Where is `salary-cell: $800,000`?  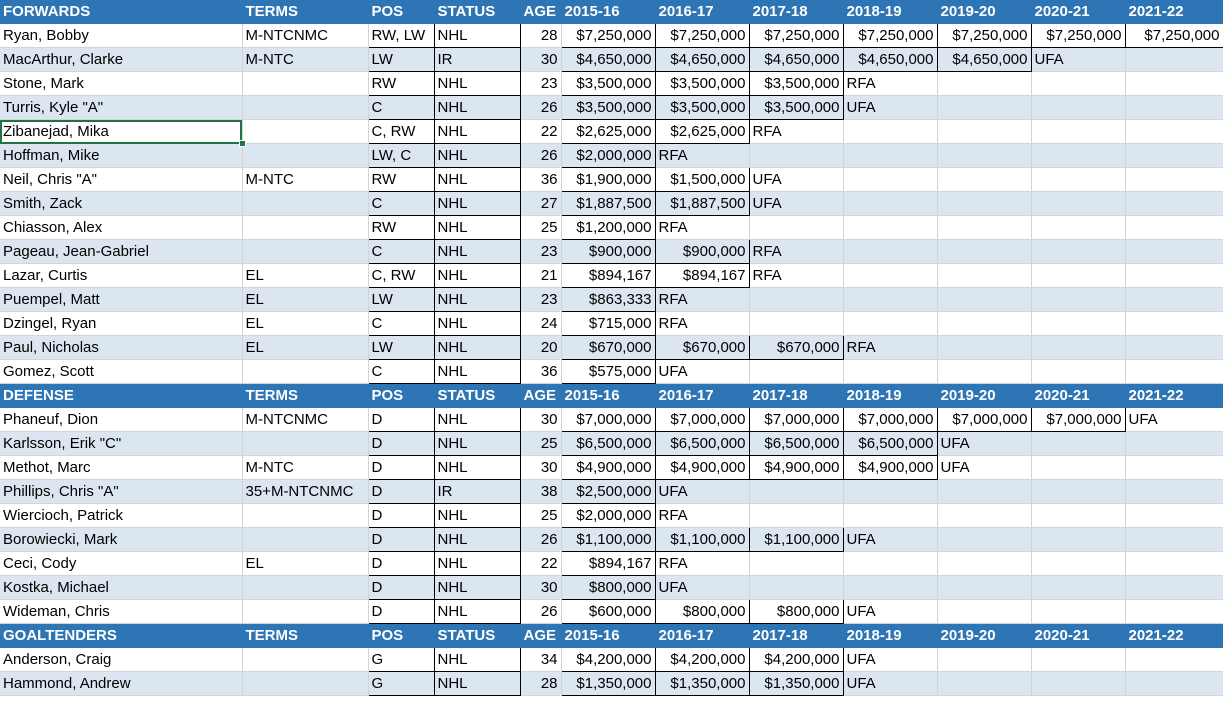
salary-cell: $800,000 is located at coordinates (702, 611).